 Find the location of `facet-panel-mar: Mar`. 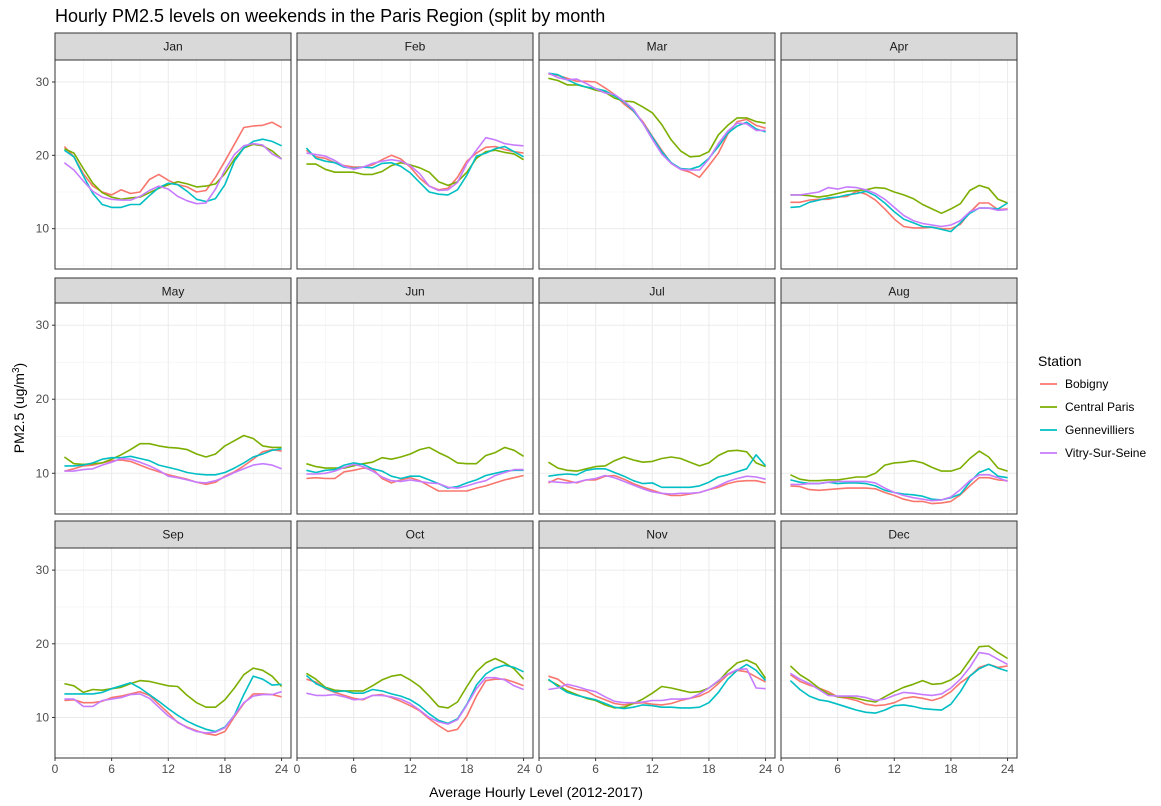

facet-panel-mar: Mar is located at coordinates (657, 151).